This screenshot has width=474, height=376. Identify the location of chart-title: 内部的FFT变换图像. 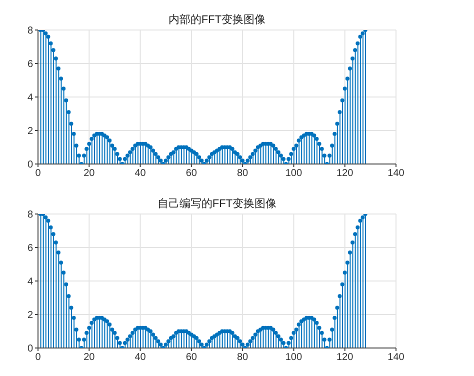
(217, 19).